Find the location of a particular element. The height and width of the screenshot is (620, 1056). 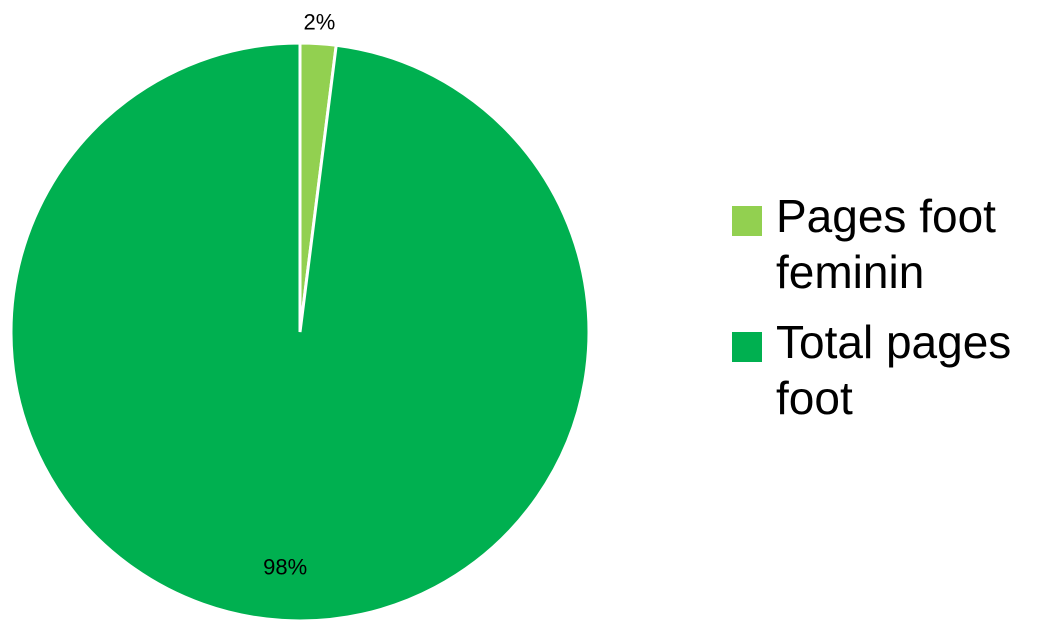

legend-item-pages-foot-feminin: Pages foot feminin is located at coordinates (892, 244).